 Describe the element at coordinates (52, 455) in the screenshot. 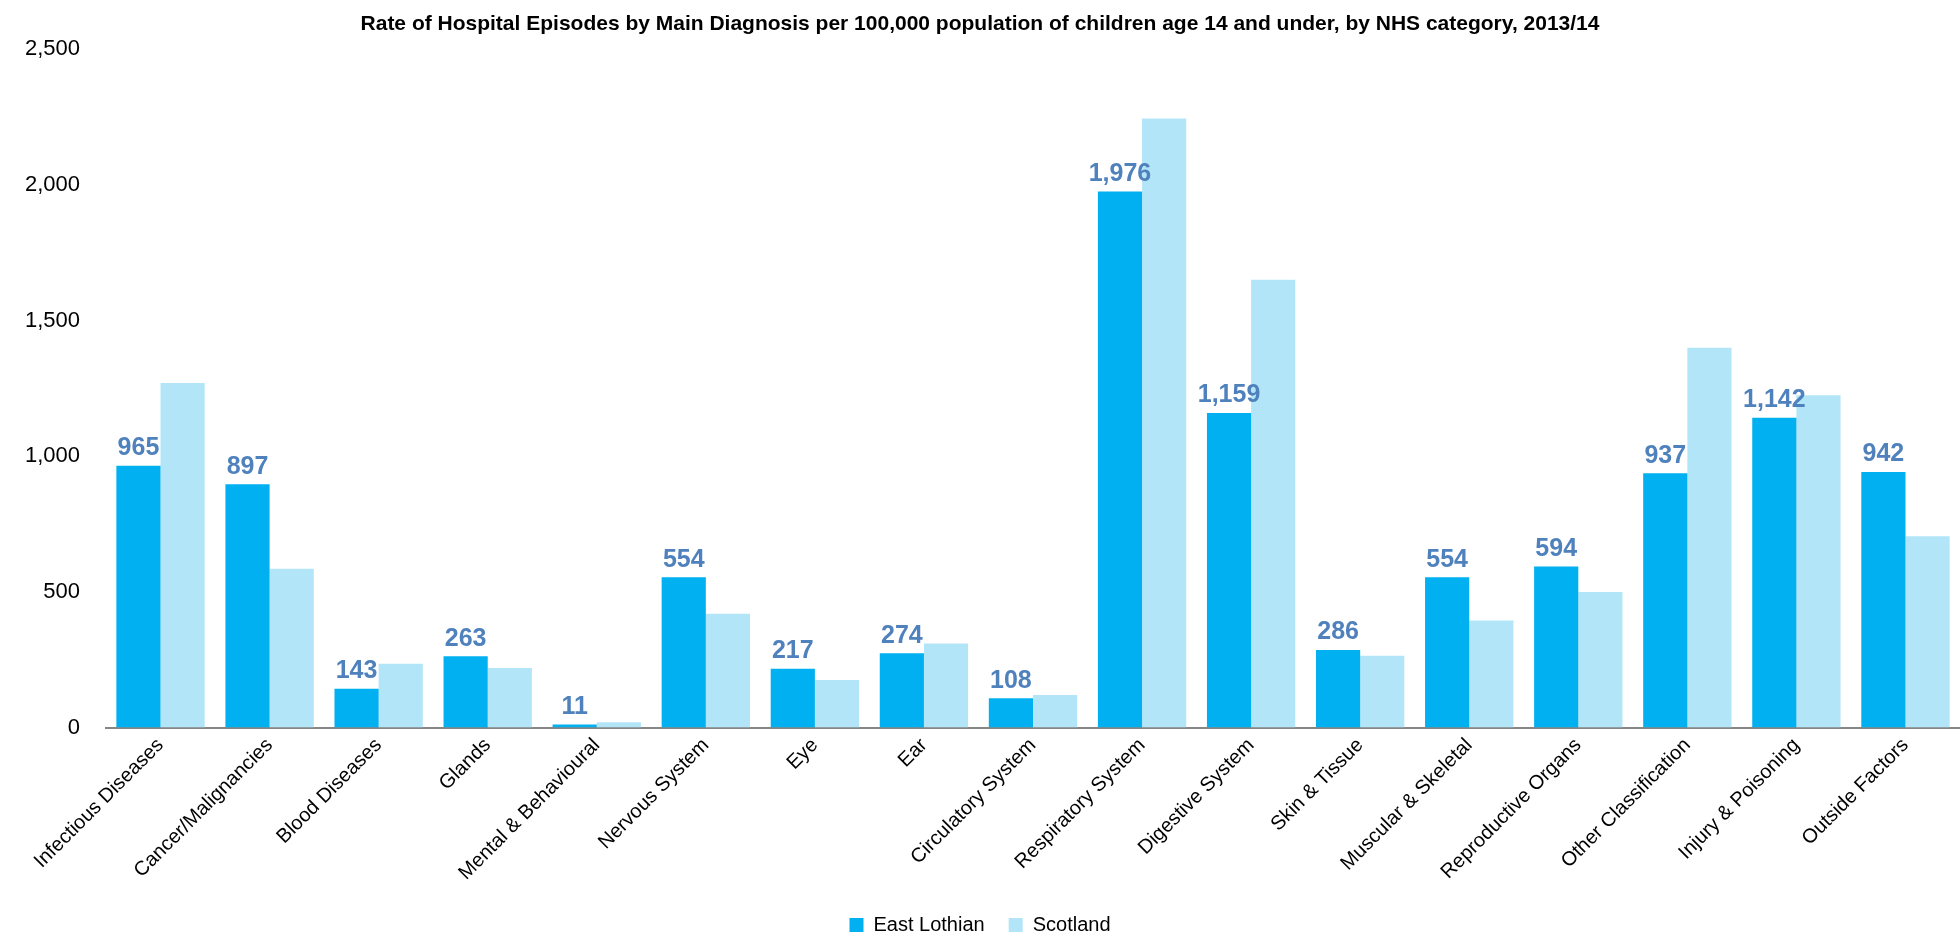

I see `y-tick-label: 1,000` at that location.